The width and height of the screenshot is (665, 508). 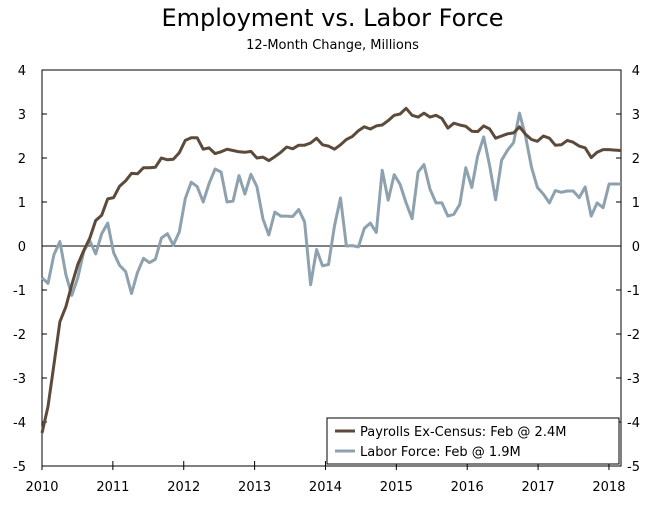 I want to click on legend-label: Labor Force: Feb @ 1.9M, so click(x=440, y=452).